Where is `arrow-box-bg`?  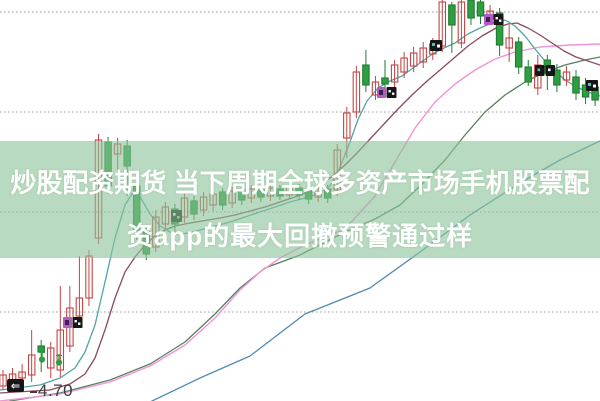
arrow-box-bg is located at coordinates (15, 385).